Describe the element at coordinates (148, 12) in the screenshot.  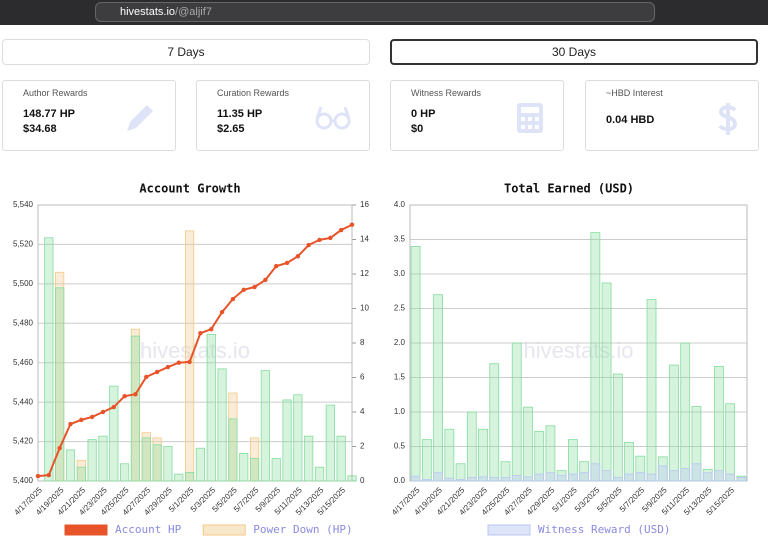
I see `url-host: hivestats.io` at that location.